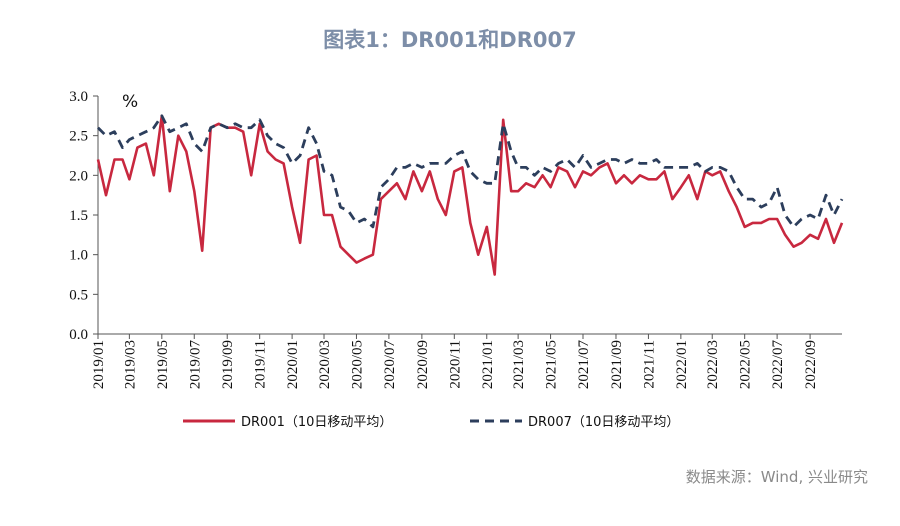 The height and width of the screenshot is (526, 900). What do you see at coordinates (317, 422) in the screenshot?
I see `legend-label-dr001: DR001（10日移动平均）` at bounding box center [317, 422].